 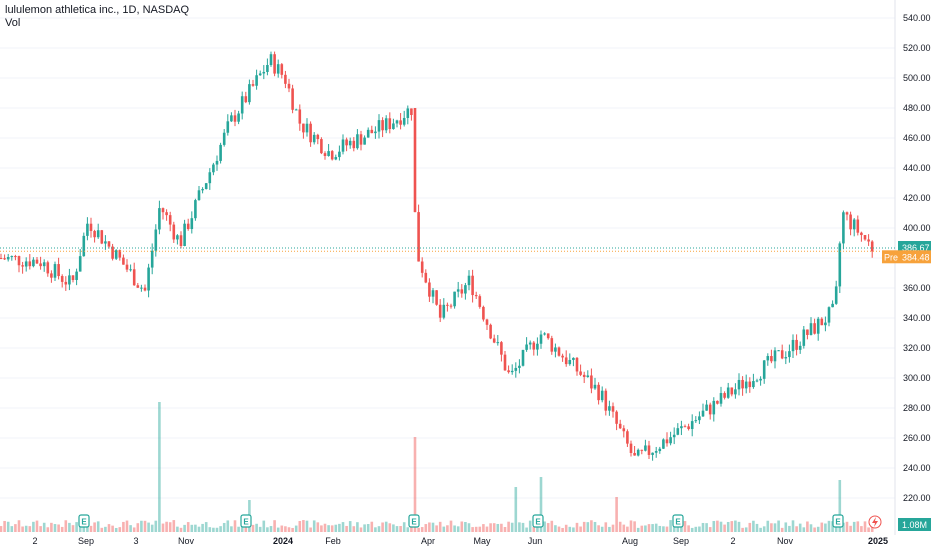 I want to click on price-tick-label: 220.00, so click(x=917, y=498).